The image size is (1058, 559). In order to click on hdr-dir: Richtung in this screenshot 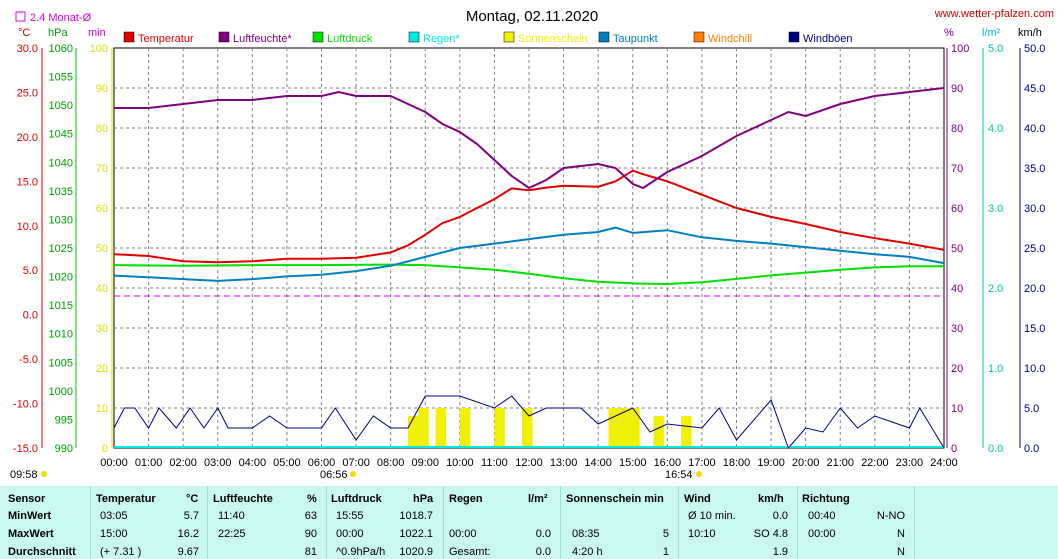, I will do `click(826, 499)`.